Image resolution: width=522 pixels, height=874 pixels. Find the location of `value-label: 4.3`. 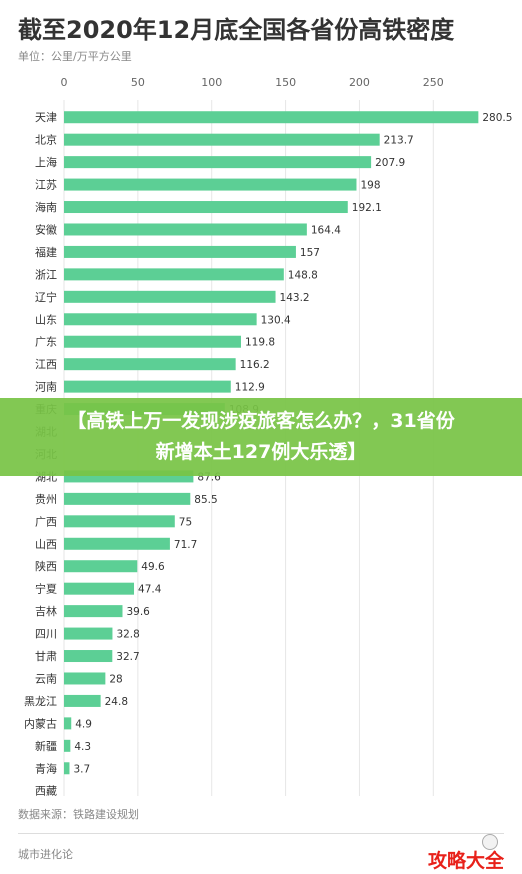

value-label: 4.3 is located at coordinates (82, 747).